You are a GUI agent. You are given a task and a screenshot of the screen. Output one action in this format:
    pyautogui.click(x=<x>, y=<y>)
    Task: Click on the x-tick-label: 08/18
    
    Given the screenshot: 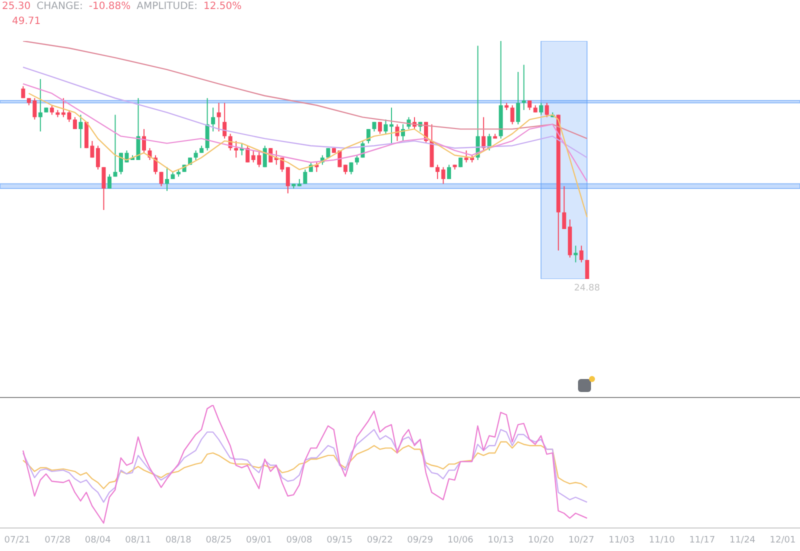 What is the action you would take?
    pyautogui.click(x=178, y=540)
    